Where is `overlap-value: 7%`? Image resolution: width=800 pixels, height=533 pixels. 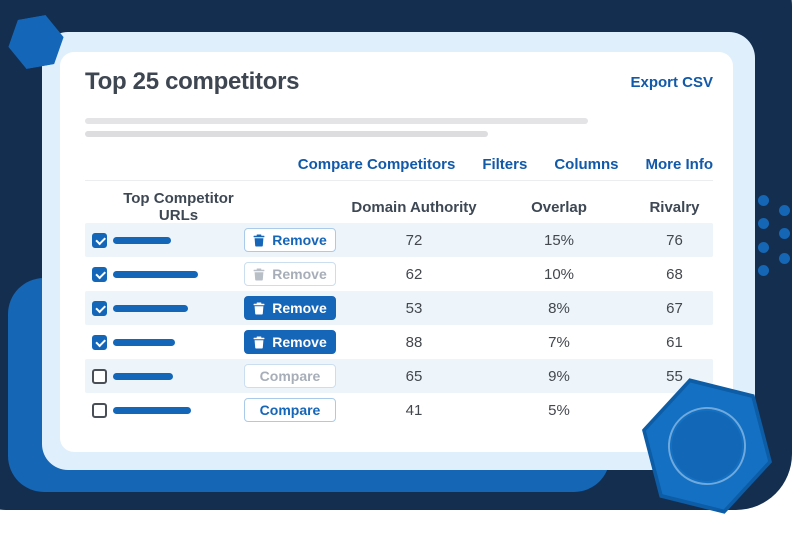 overlap-value: 7% is located at coordinates (559, 342).